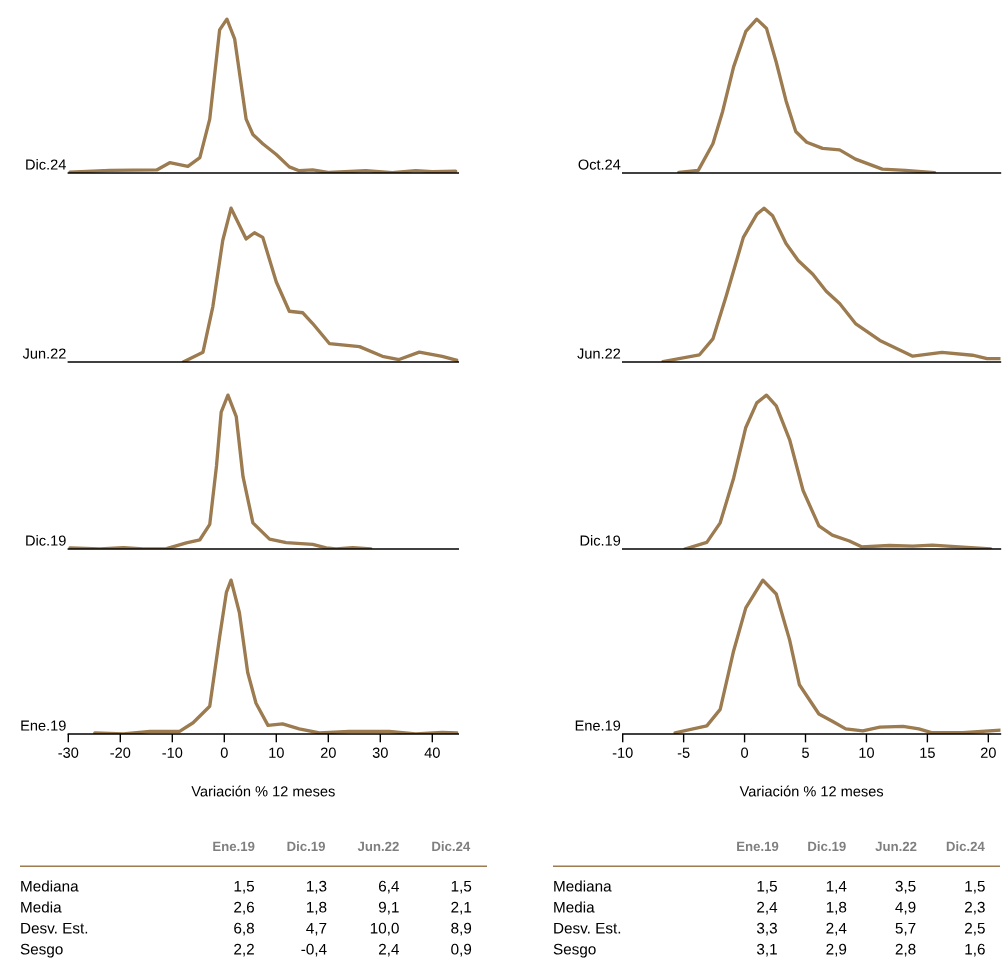 This screenshot has height=969, width=1003. I want to click on y-axis-title: Oct.24, so click(599, 164).